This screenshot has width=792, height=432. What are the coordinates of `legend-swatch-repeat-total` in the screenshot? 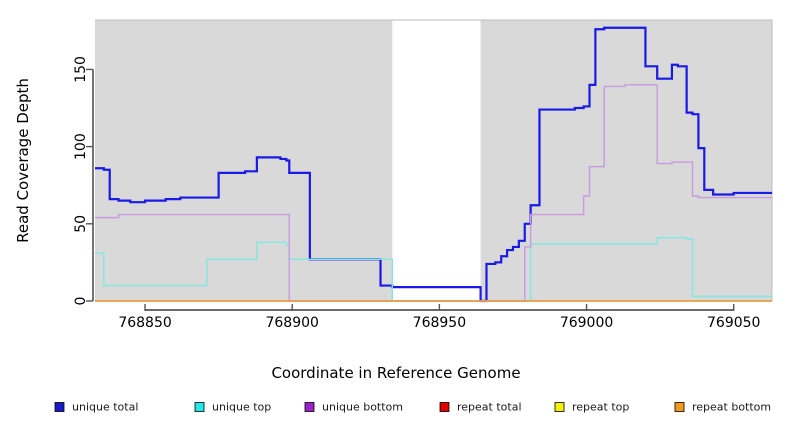 It's located at (444, 407).